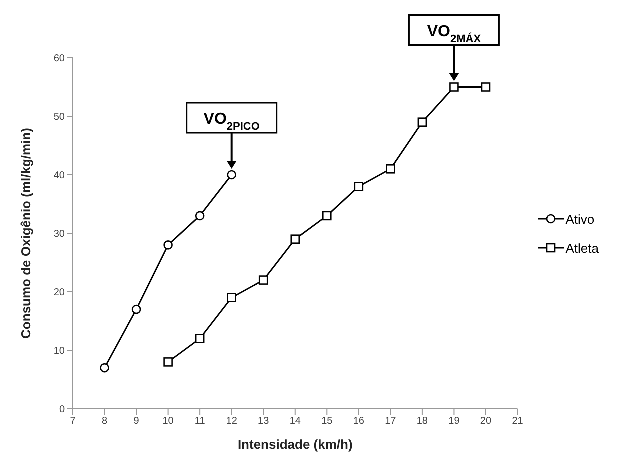 This screenshot has height=467, width=625. I want to click on legend-label: Ativo, so click(580, 219).